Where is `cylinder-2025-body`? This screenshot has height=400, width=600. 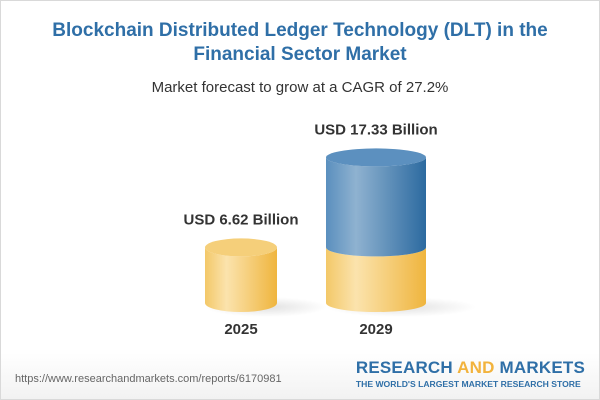
cylinder-2025-body is located at coordinates (241, 279).